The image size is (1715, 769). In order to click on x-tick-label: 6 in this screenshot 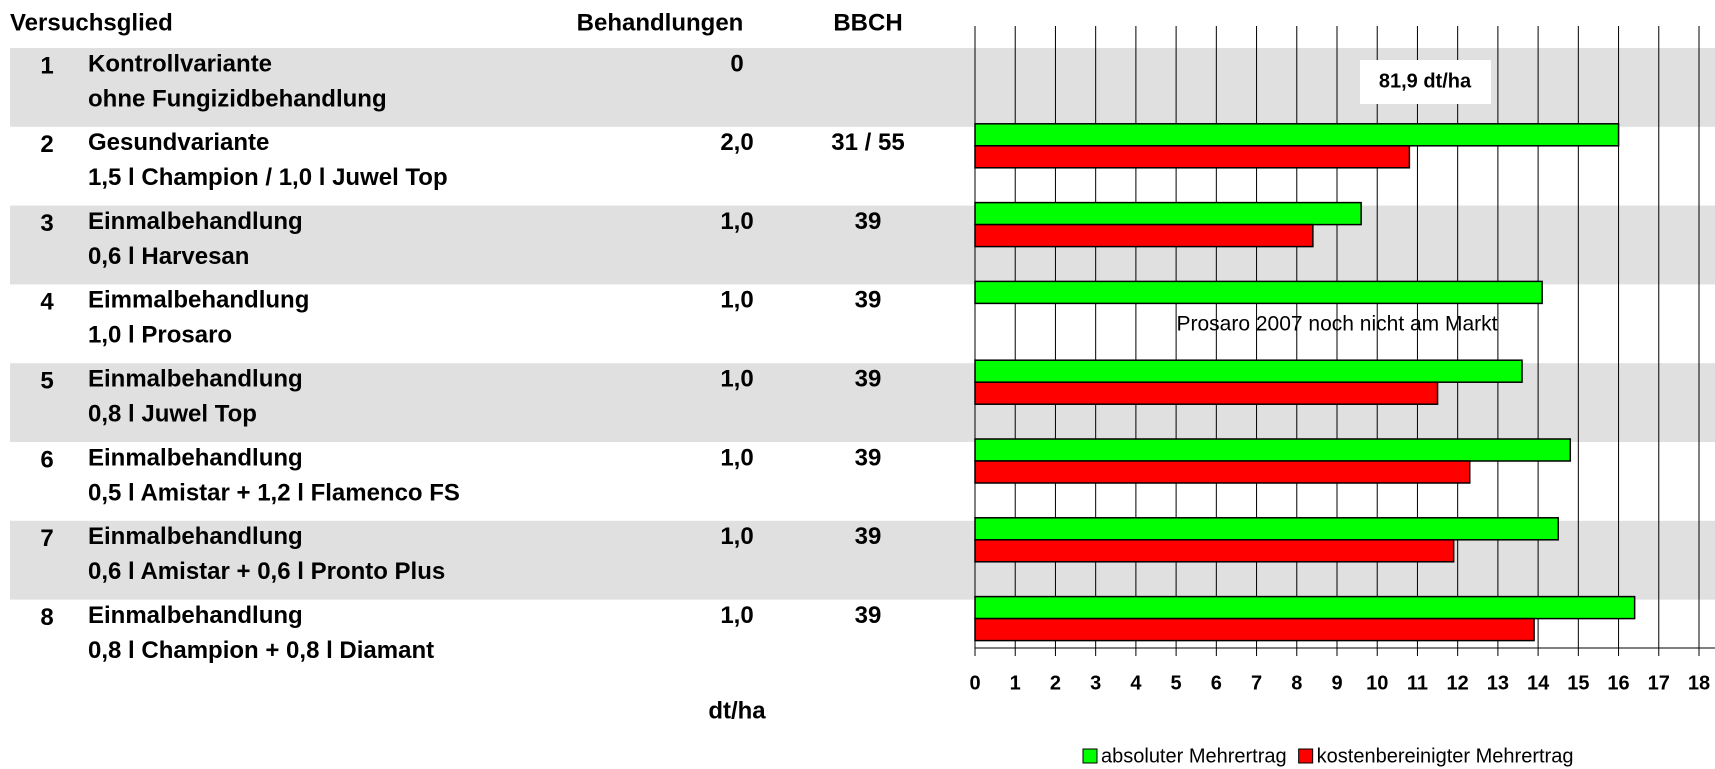, I will do `click(1216, 683)`.